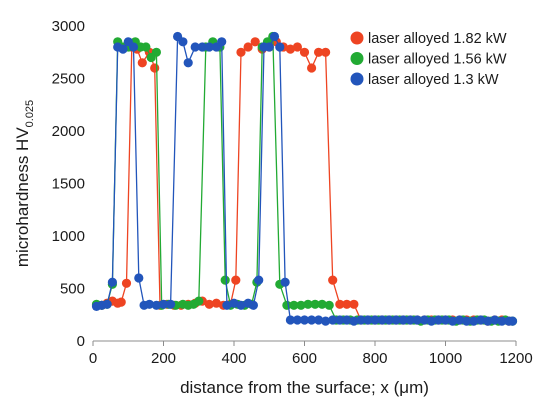 The image size is (550, 413). Describe the element at coordinates (68, 79) in the screenshot. I see `y-tick-label: 2500` at that location.